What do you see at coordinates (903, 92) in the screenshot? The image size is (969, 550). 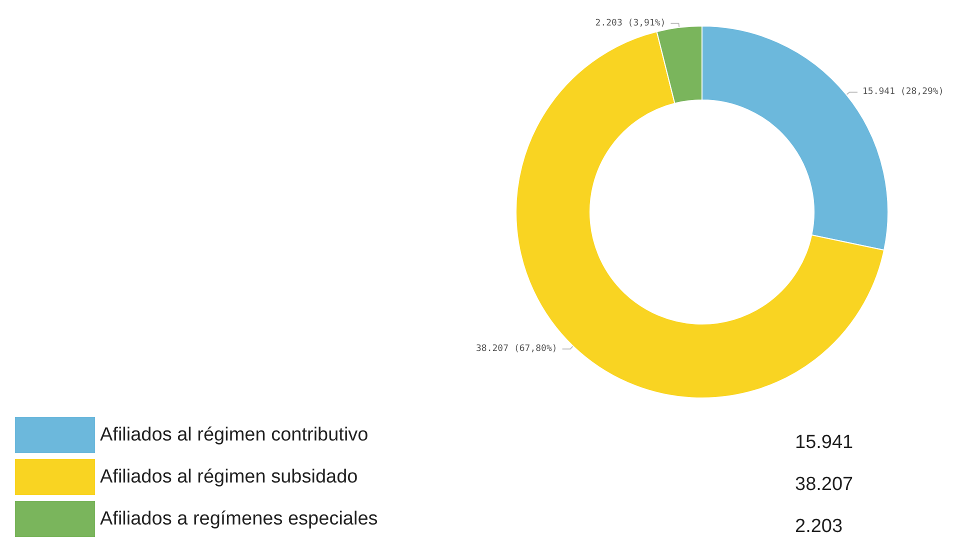 I see `data-label: 15.941 (28,29%)` at bounding box center [903, 92].